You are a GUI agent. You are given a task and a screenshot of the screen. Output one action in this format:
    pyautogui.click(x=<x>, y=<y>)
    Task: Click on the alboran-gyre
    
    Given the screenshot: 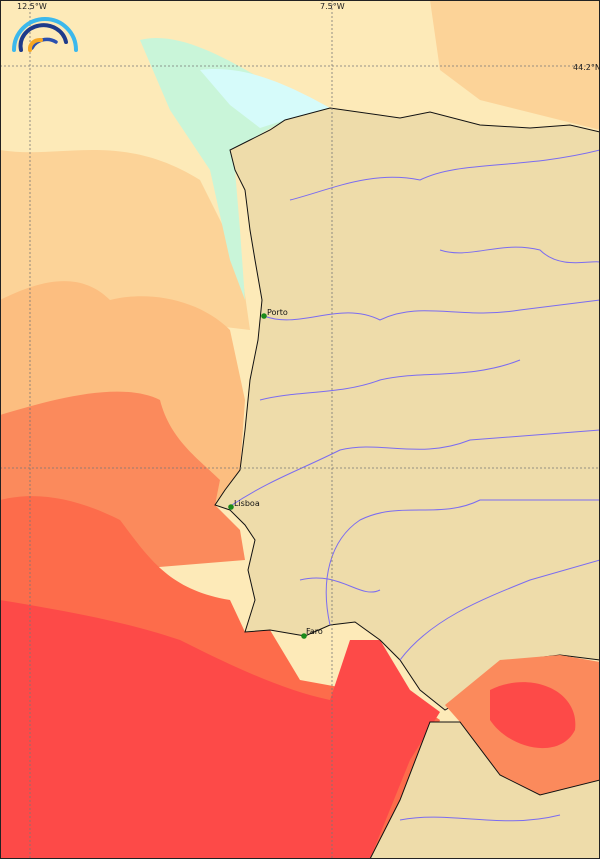 What is the action you would take?
    pyautogui.click(x=533, y=715)
    